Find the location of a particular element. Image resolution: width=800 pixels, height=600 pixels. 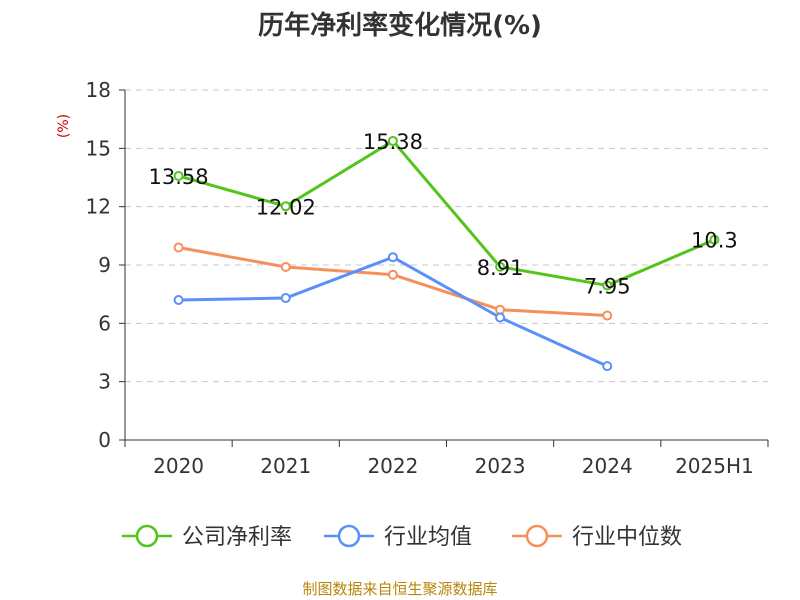

x-tick-label: 2025H1 is located at coordinates (714, 466).